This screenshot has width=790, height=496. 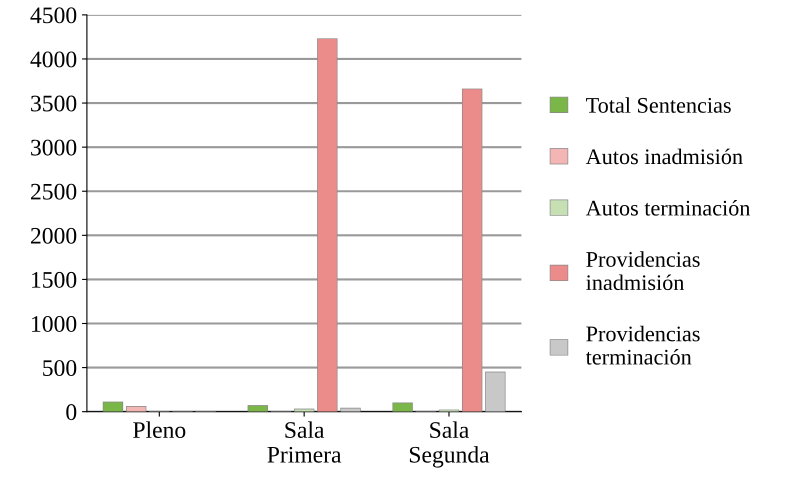 What do you see at coordinates (664, 156) in the screenshot?
I see `legend-label: Autos inadmisión` at bounding box center [664, 156].